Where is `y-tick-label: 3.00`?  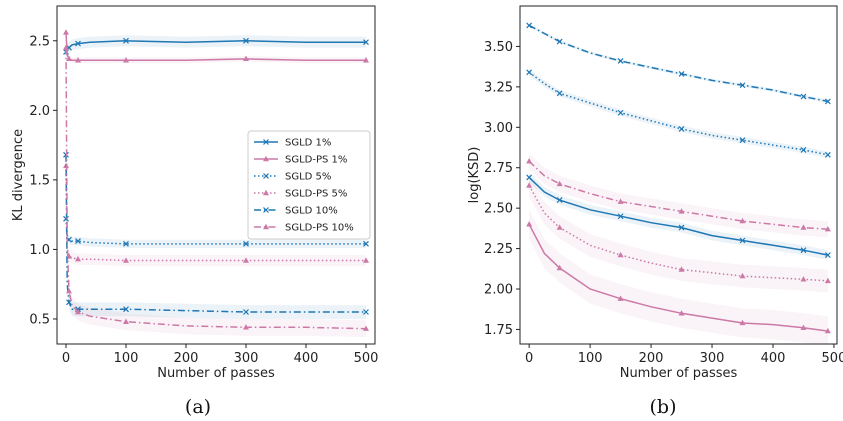
y-tick-label: 3.00 is located at coordinates (498, 128).